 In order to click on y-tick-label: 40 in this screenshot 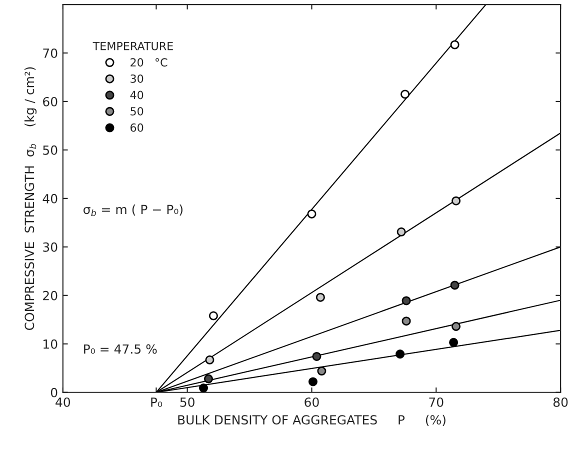, I will do `click(50, 199)`.